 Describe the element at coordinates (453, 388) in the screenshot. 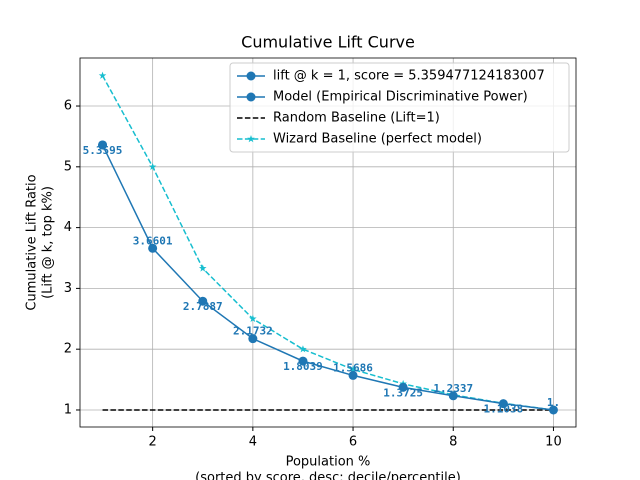

I see `data-label: 1.2337` at that location.